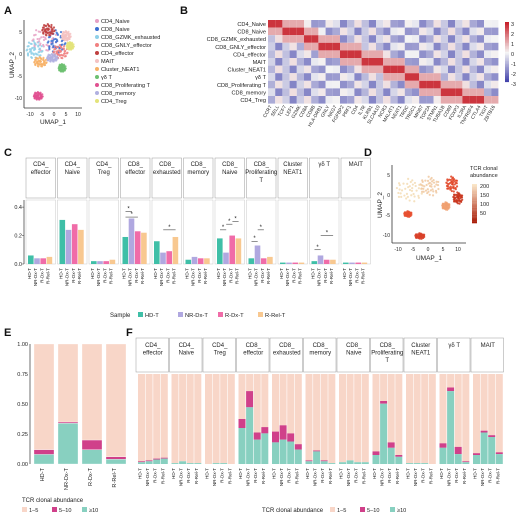 The height and width of the screenshot is (525, 520). Describe the element at coordinates (187, 354) in the screenshot. I see `f-group-label: Naive` at that location.